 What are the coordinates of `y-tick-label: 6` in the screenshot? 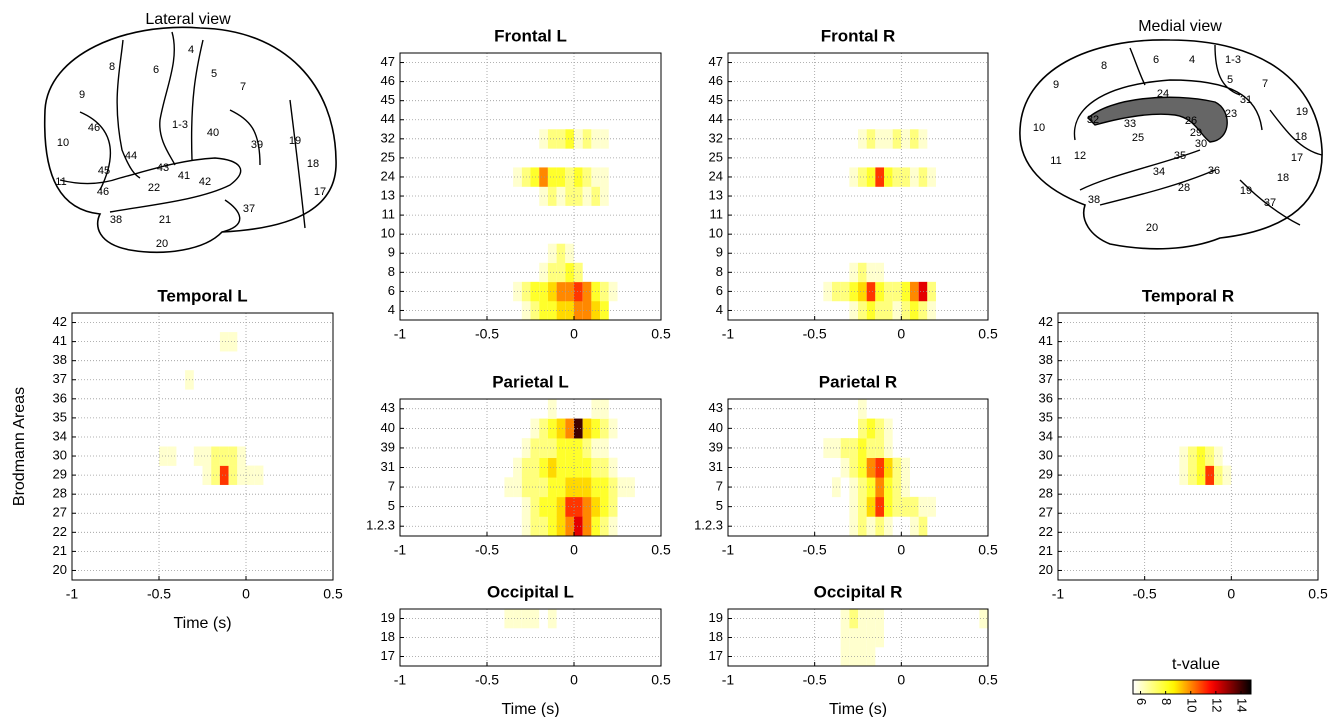 It's located at (719, 290).